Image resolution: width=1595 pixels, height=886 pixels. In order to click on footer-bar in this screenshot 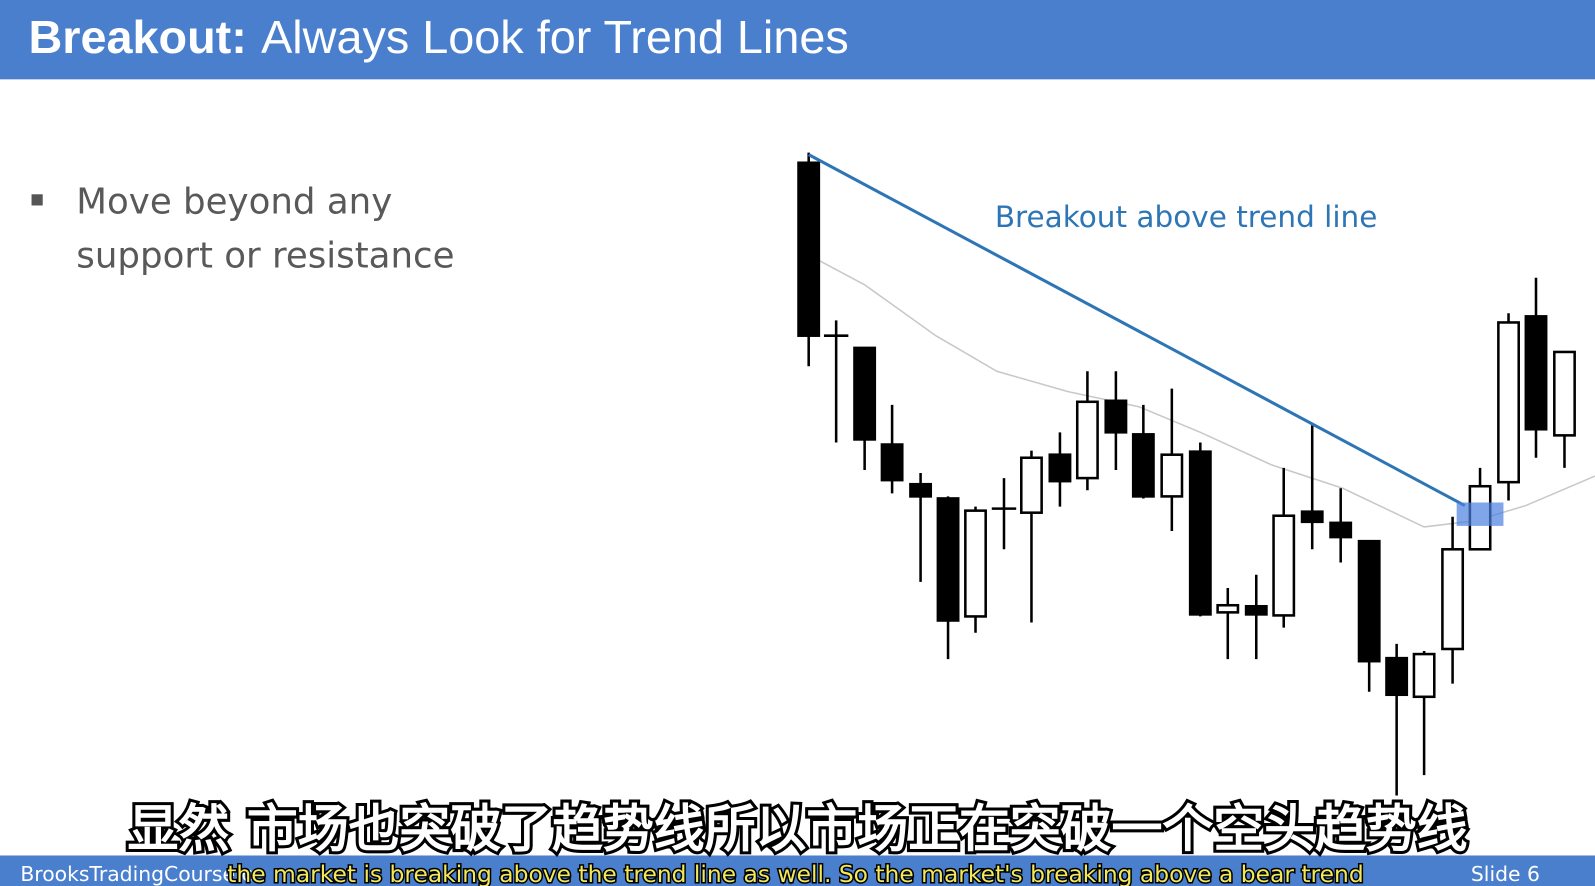, I will do `click(797, 870)`.